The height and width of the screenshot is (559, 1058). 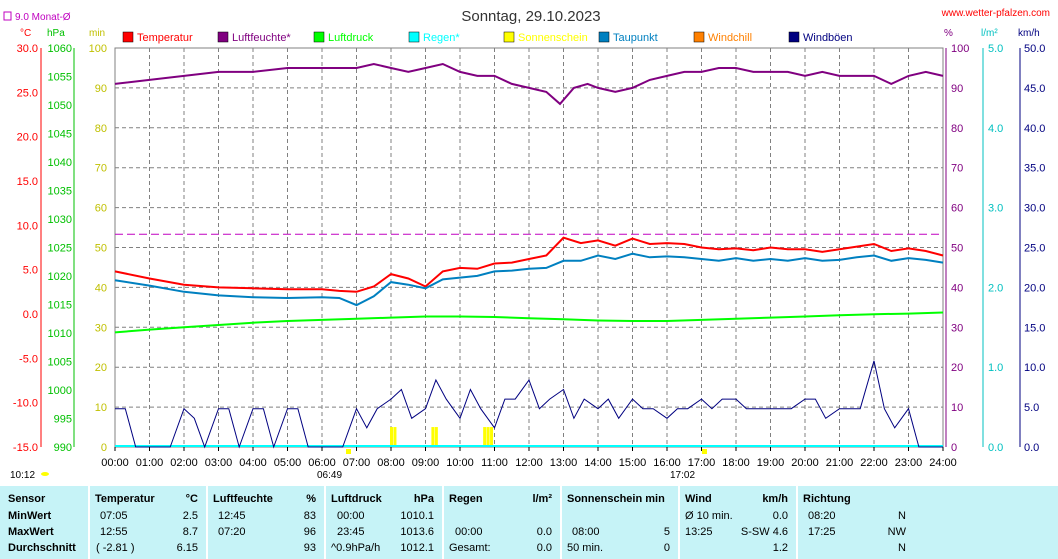 What do you see at coordinates (1034, 288) in the screenshot?
I see `wind-axis-tick-label: 20.0` at bounding box center [1034, 288].